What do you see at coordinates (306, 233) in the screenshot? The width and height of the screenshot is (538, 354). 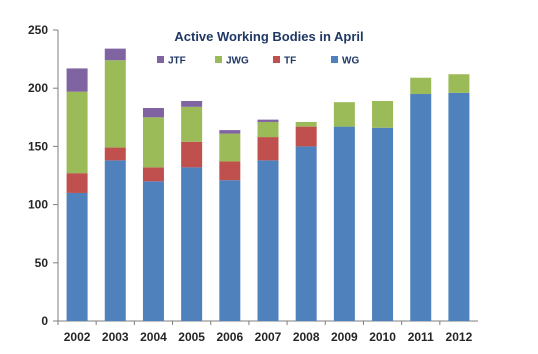 I see `bar-segment-wg-2008` at bounding box center [306, 233].